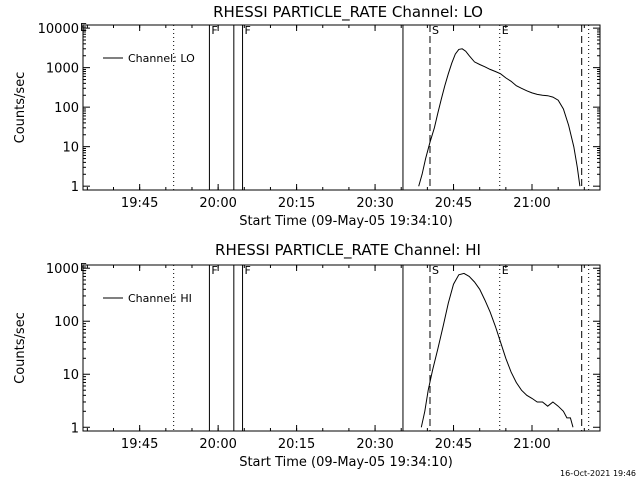 The width and height of the screenshot is (640, 480). Describe the element at coordinates (348, 250) in the screenshot. I see `chart-title: RHESSI PARTICLE_RATE Channel: HI` at that location.